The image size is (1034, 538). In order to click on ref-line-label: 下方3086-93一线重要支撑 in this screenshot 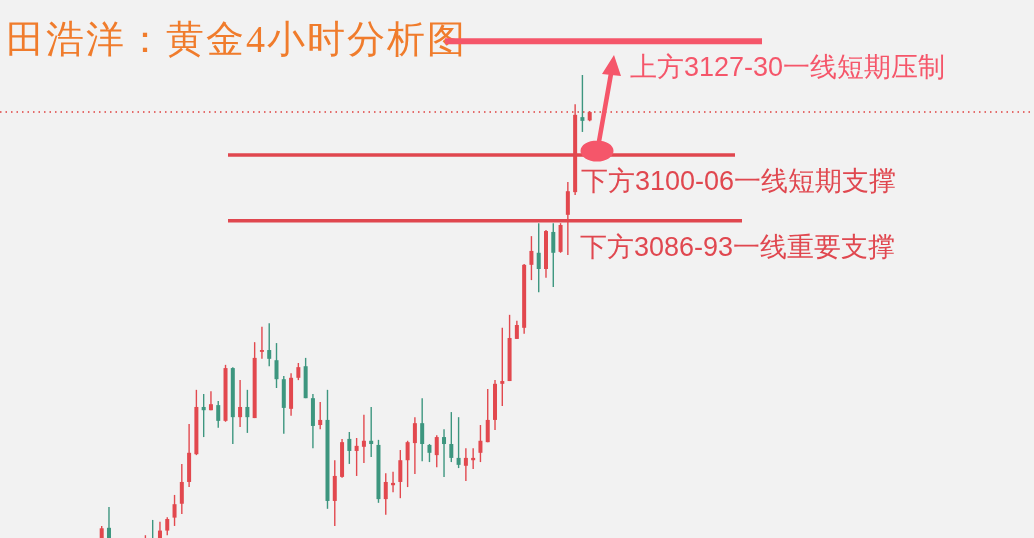, I will do `click(738, 246)`.